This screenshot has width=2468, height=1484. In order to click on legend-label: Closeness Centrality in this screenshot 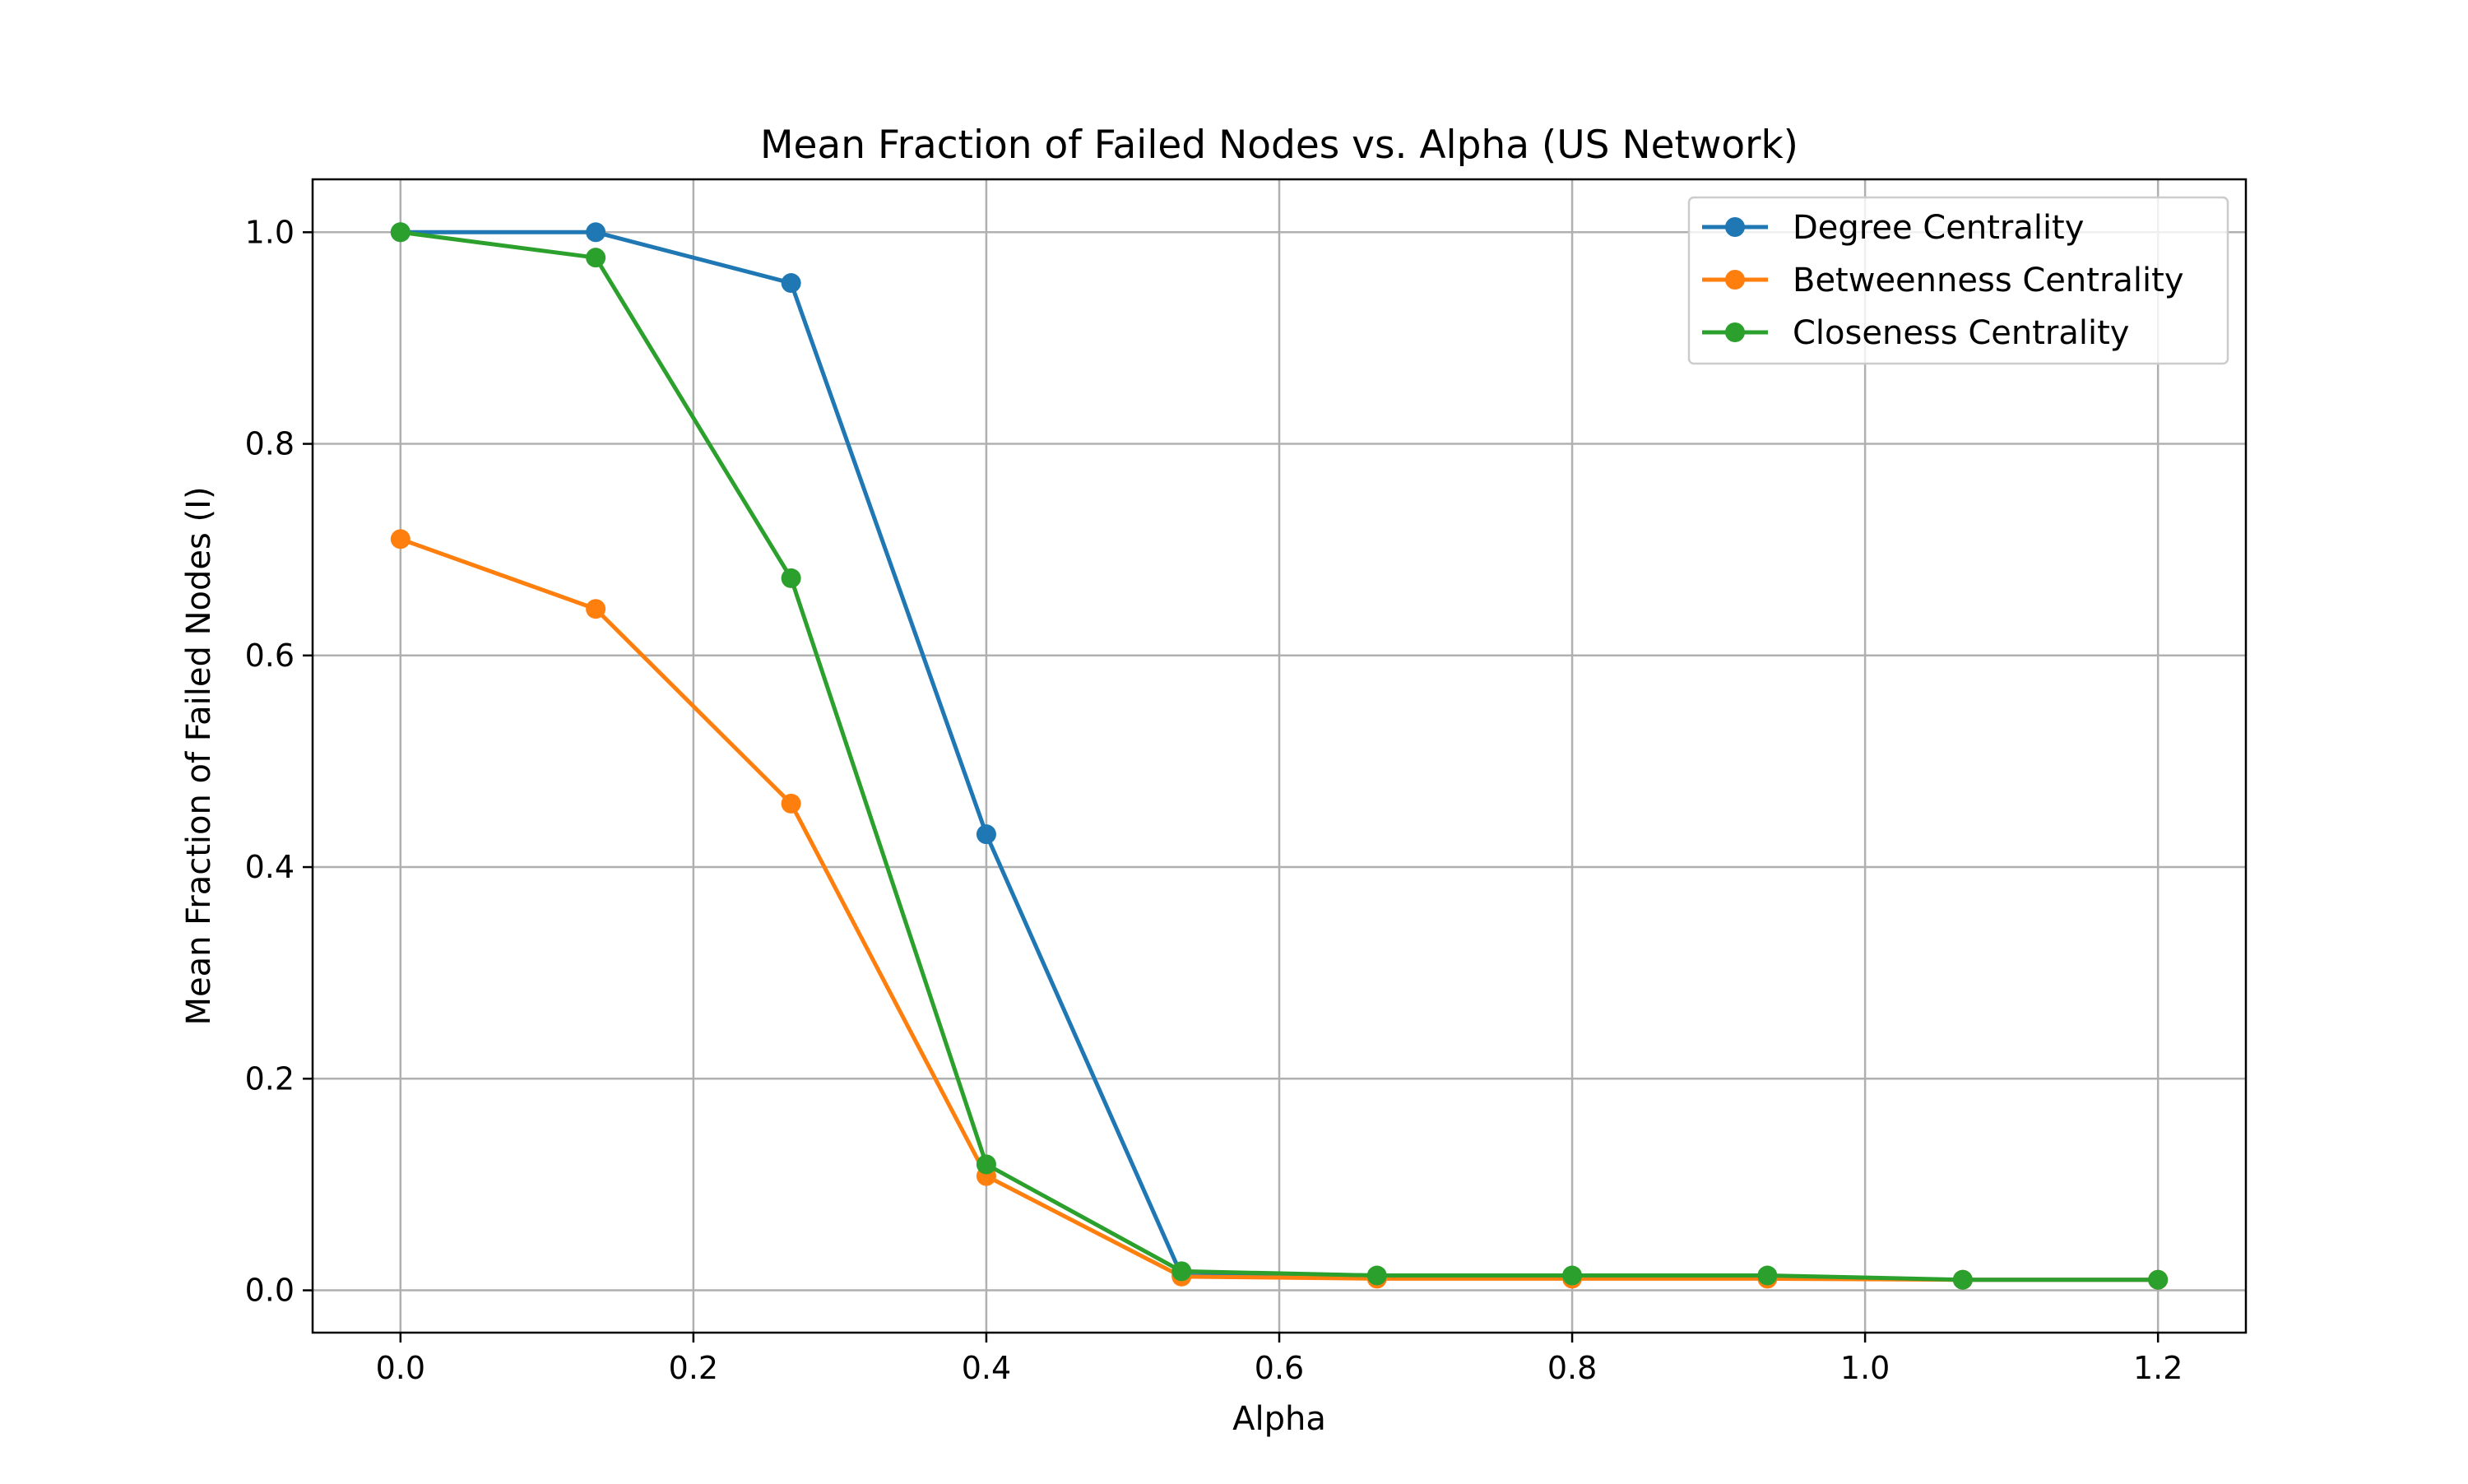, I will do `click(1961, 333)`.